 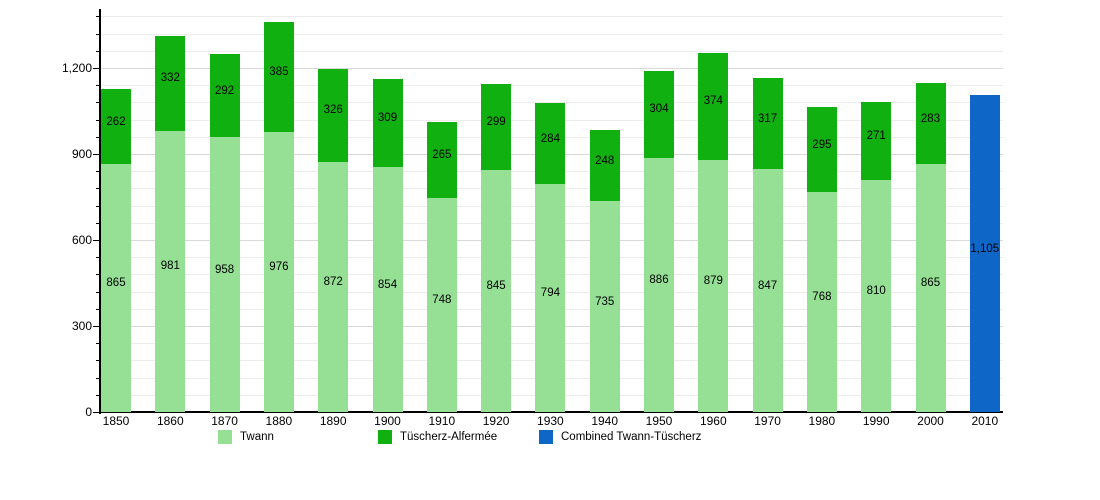 What do you see at coordinates (620, 437) in the screenshot?
I see `legend-item-combined: Combined Twann-Tüscherz` at bounding box center [620, 437].